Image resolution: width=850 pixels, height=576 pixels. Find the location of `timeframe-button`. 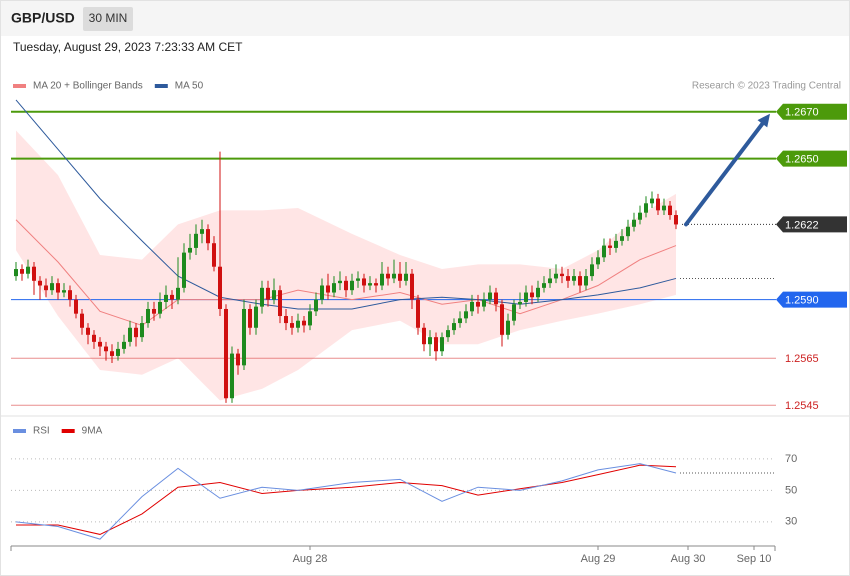

timeframe-button is located at coordinates (108, 19).